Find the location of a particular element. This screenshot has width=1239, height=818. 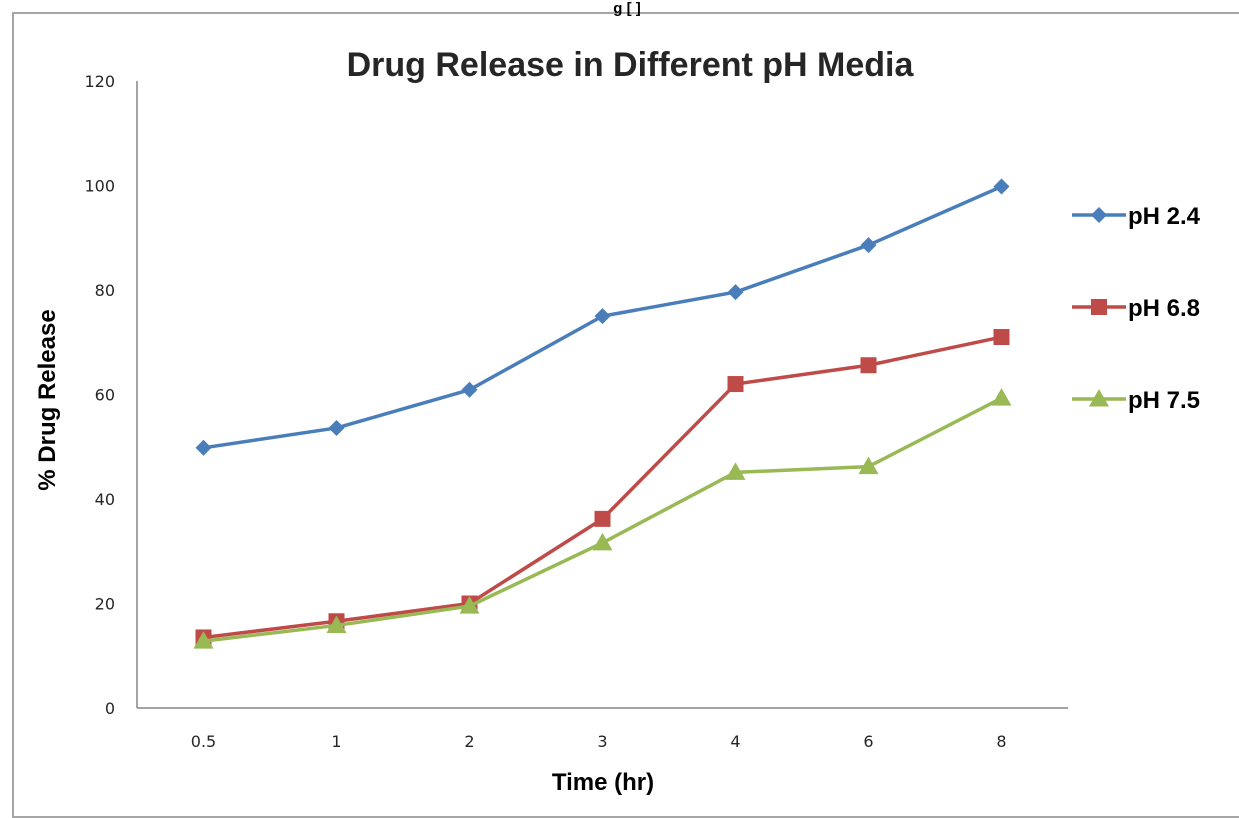

y-tick-label: 60 is located at coordinates (105, 395).